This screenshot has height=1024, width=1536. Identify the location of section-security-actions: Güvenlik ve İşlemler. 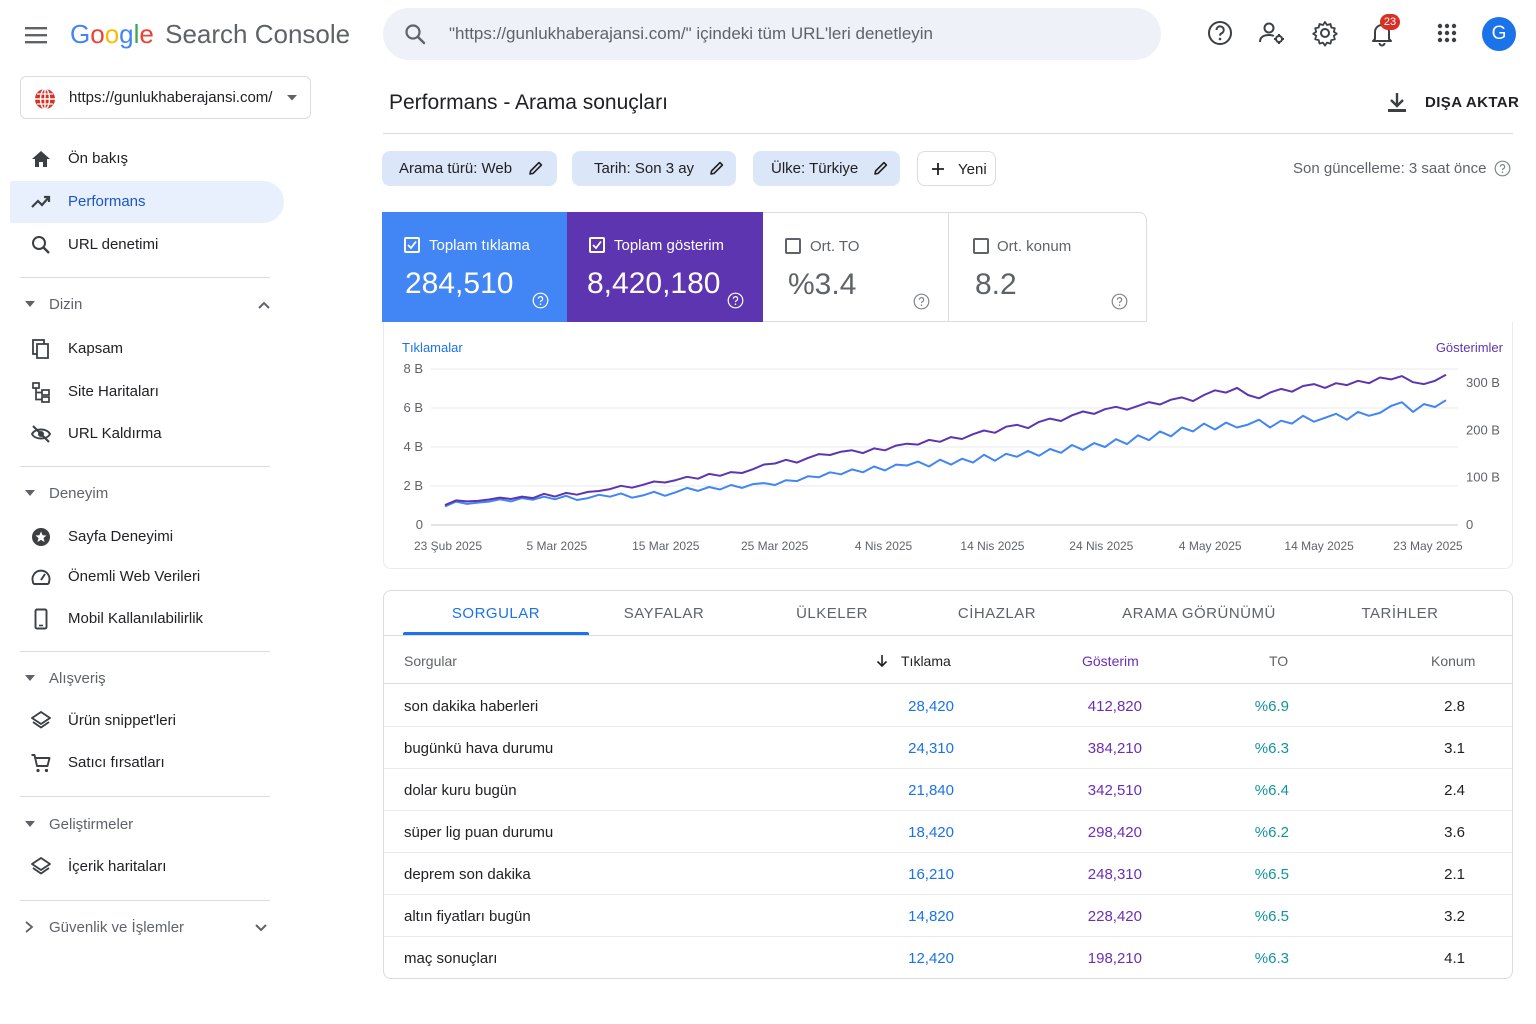
(150, 928).